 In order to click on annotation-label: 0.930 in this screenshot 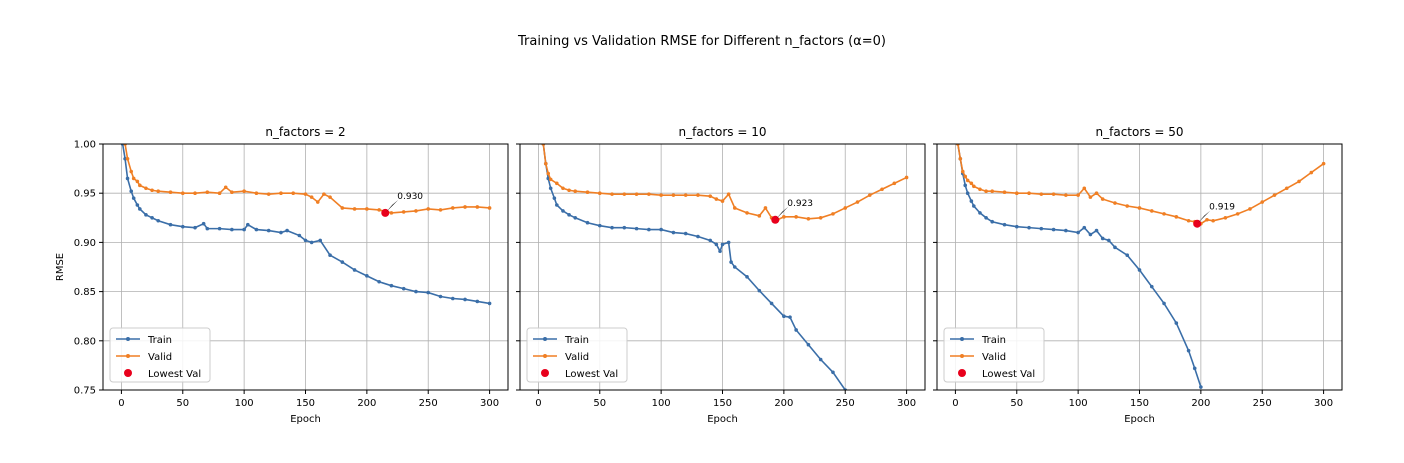, I will do `click(410, 197)`.